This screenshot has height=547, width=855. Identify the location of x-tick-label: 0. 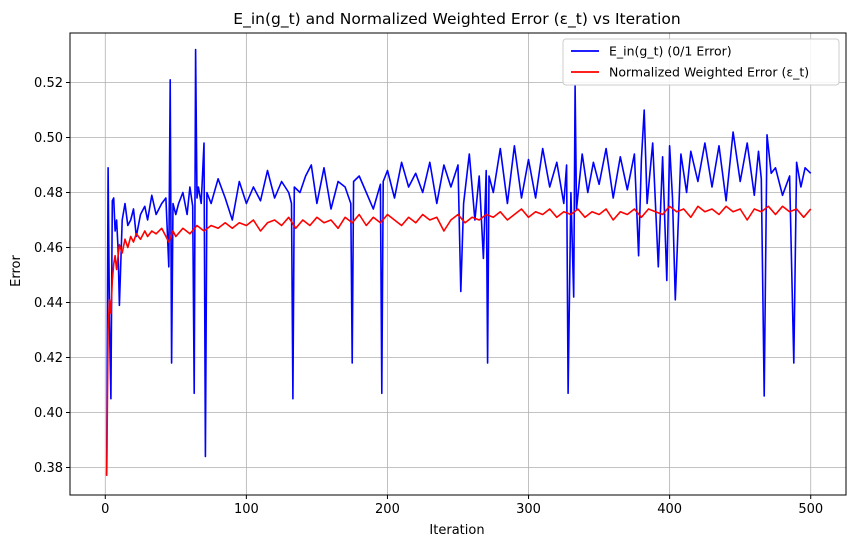
(105, 509).